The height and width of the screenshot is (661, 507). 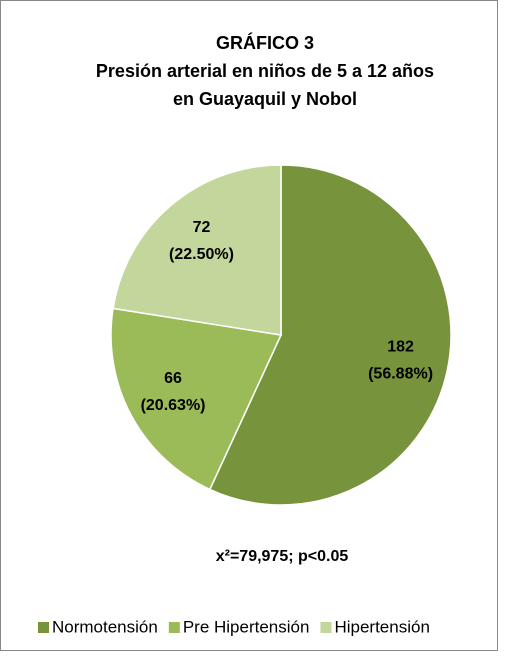 I want to click on chart-title: GRÁFICO 3, so click(x=265, y=42).